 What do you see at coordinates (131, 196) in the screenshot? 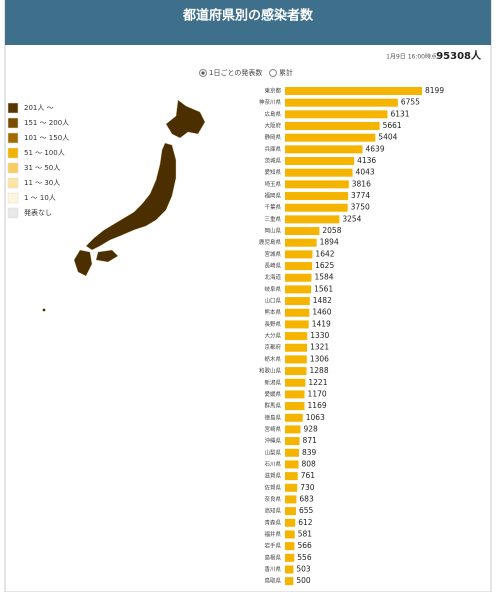
I see `map-honshu` at bounding box center [131, 196].